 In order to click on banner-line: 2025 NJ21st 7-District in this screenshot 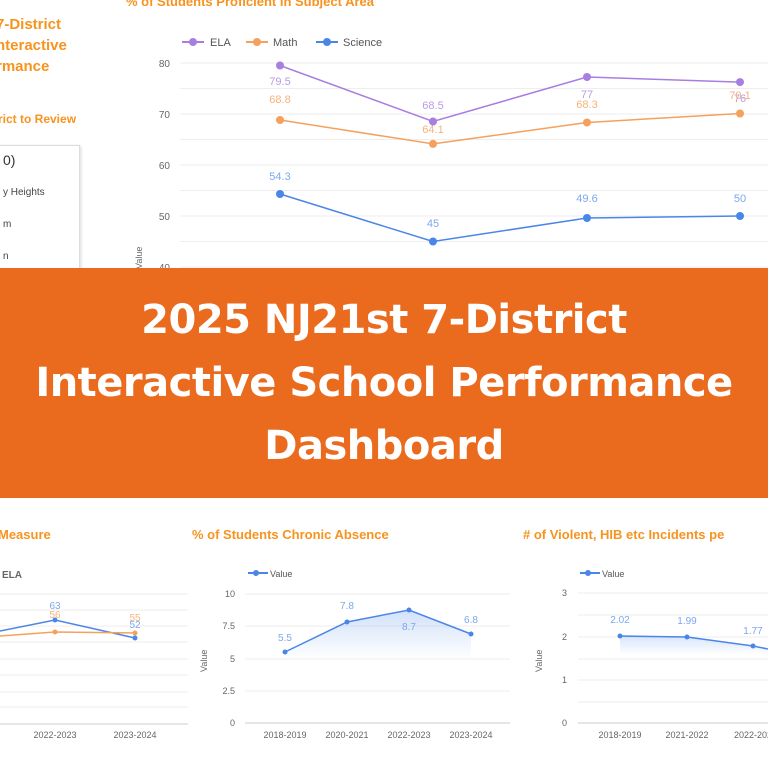, I will do `click(384, 319)`.